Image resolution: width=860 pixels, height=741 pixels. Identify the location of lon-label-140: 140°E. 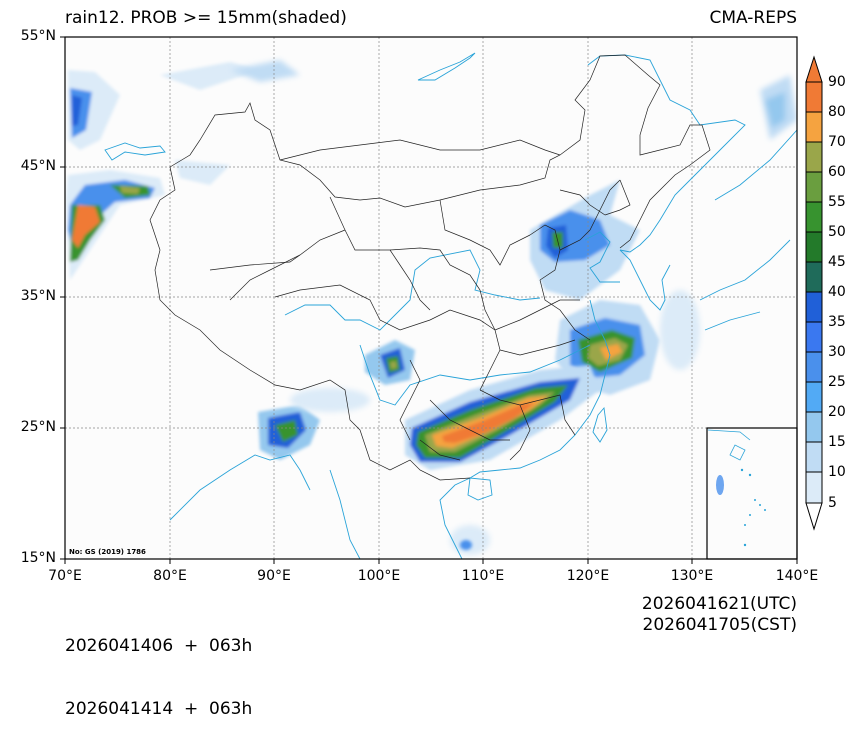
(797, 576).